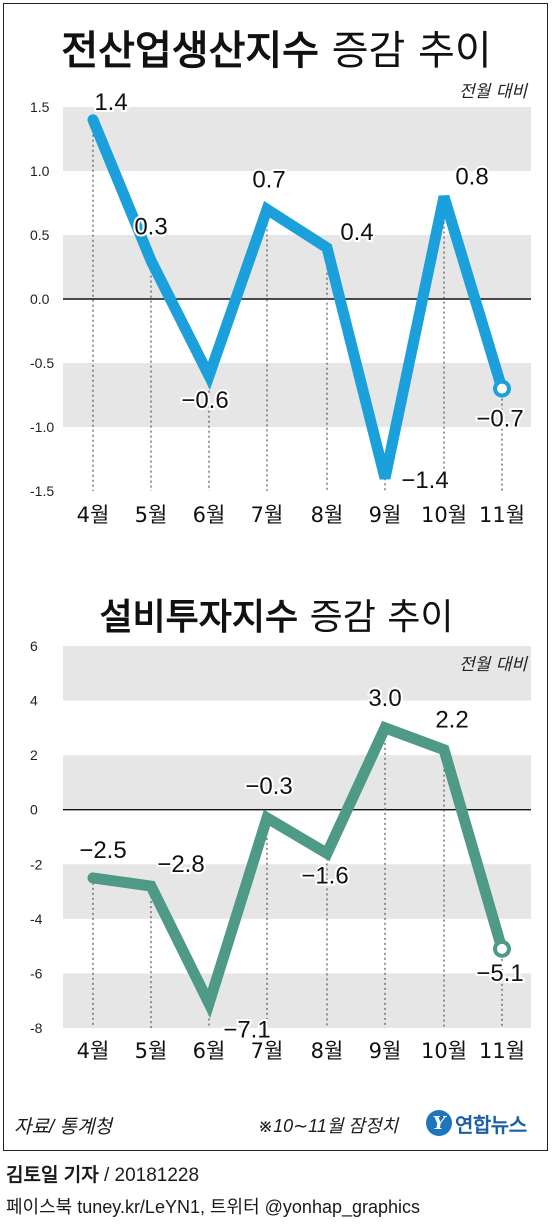 Image resolution: width=553 pixels, height=1225 pixels. Describe the element at coordinates (93, 1051) in the screenshot. I see `chart2-x-tick-label: 4월` at that location.